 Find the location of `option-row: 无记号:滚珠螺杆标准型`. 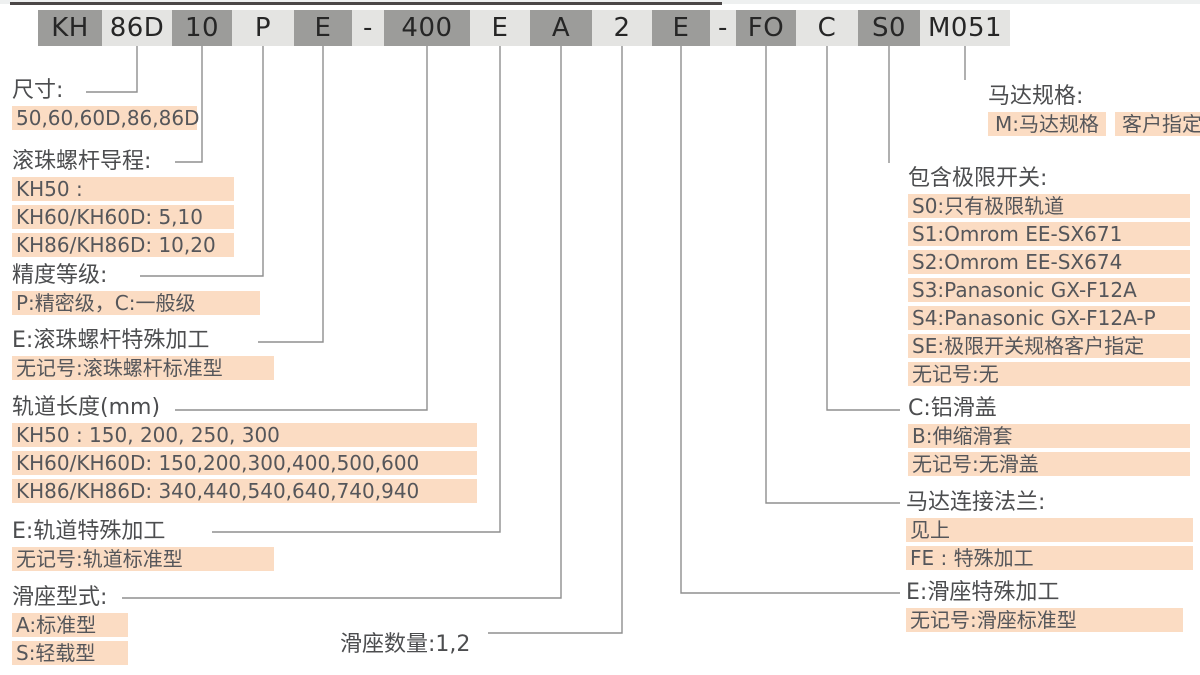

option-row: 无记号:滚珠螺杆标准型 is located at coordinates (143, 368).